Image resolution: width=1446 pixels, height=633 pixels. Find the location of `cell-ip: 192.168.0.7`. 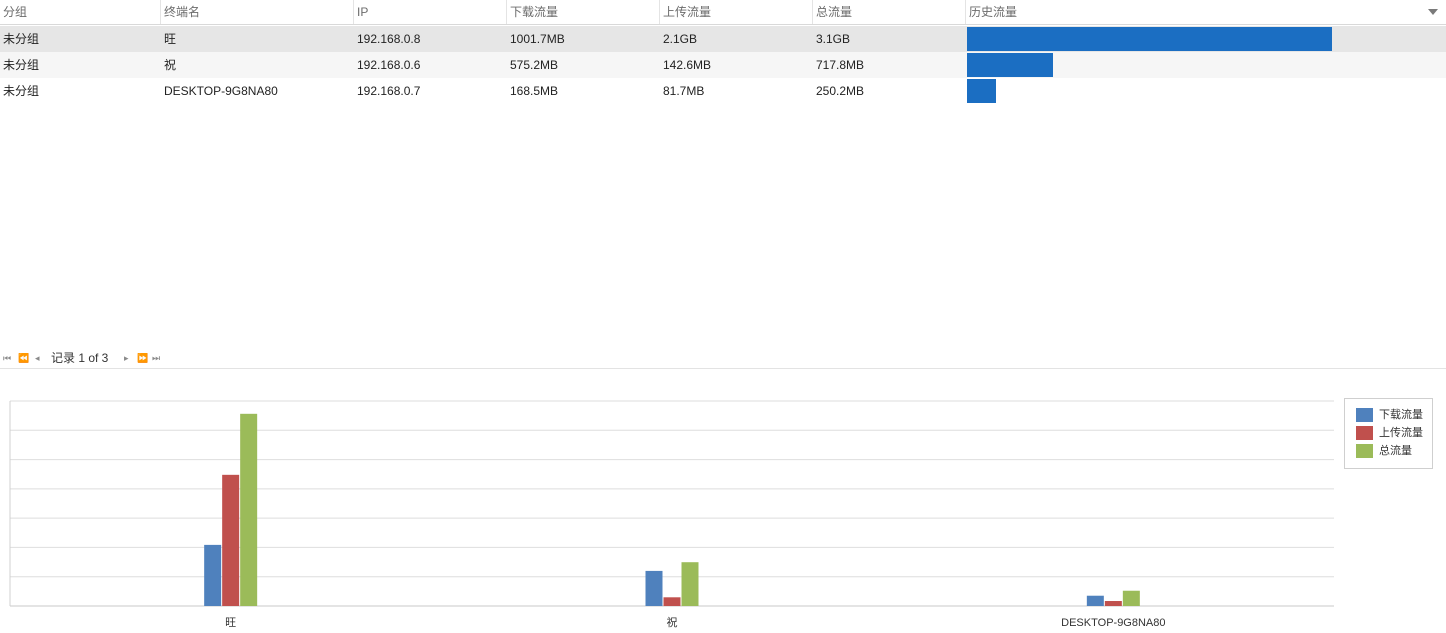

cell-ip: 192.168.0.7 is located at coordinates (389, 91).